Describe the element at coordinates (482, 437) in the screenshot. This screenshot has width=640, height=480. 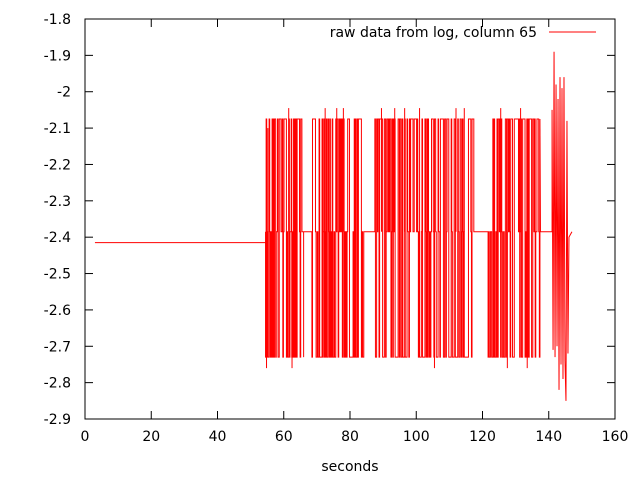
I see `x-tick-label: 120` at that location.